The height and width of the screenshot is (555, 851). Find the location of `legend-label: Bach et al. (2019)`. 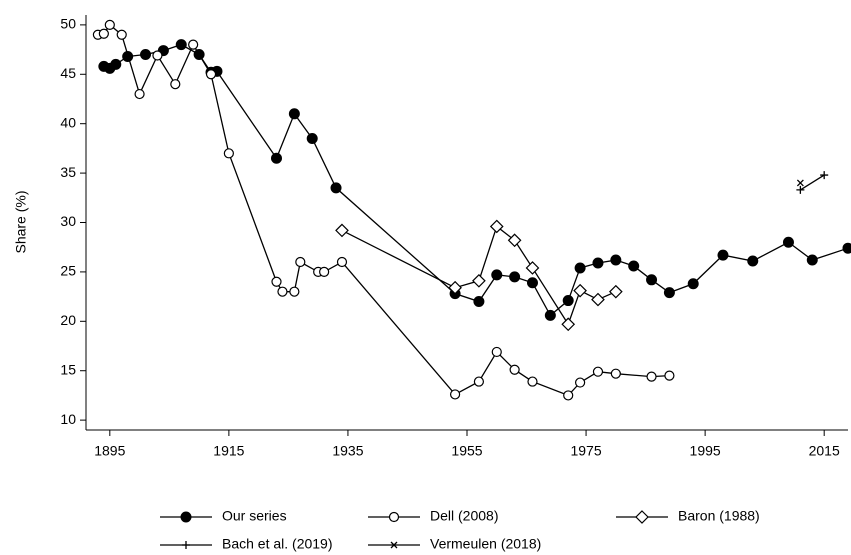

legend-label: Bach et al. (2019) is located at coordinates (277, 544).